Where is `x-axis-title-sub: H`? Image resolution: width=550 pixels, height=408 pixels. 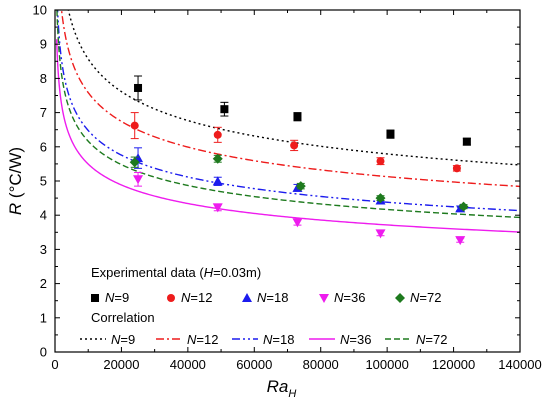 x-axis-title-sub: H is located at coordinates (292, 394).